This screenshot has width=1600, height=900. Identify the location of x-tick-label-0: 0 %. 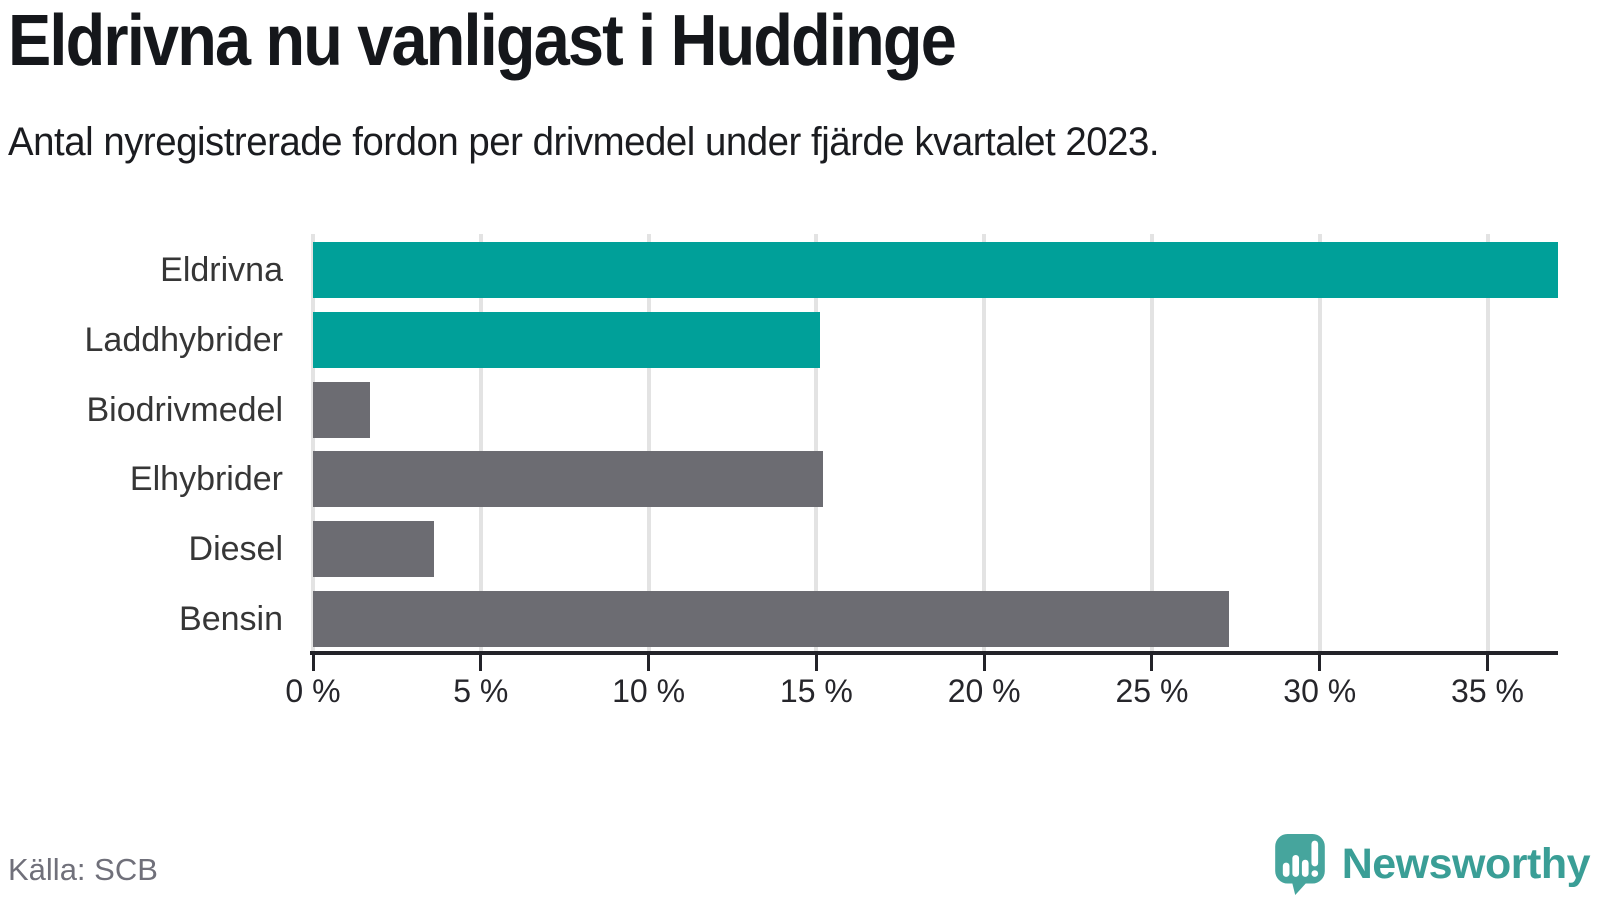
(313, 691).